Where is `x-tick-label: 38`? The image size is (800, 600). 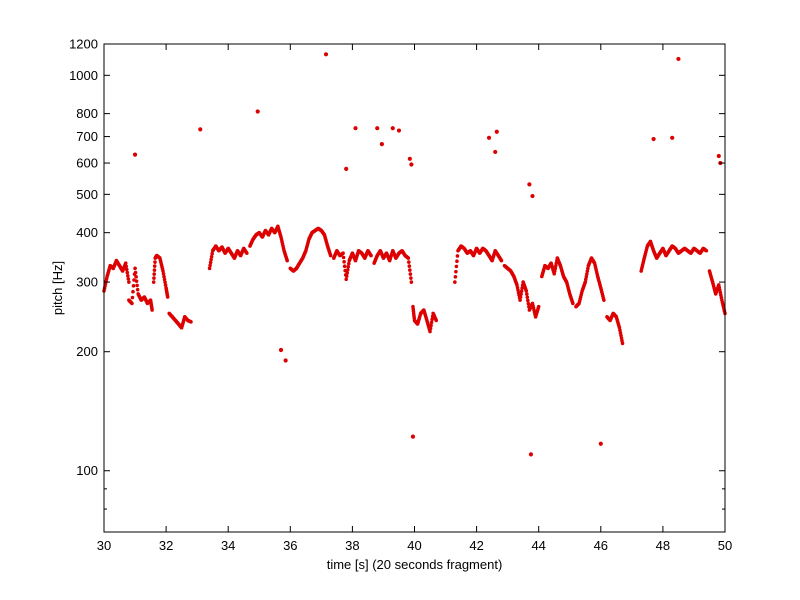
x-tick-label: 38 is located at coordinates (352, 545).